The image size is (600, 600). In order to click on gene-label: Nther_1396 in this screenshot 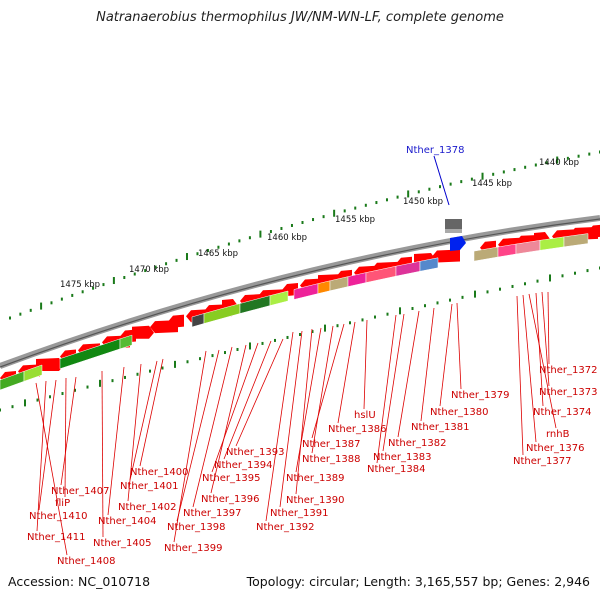, I will do `click(230, 499)`.